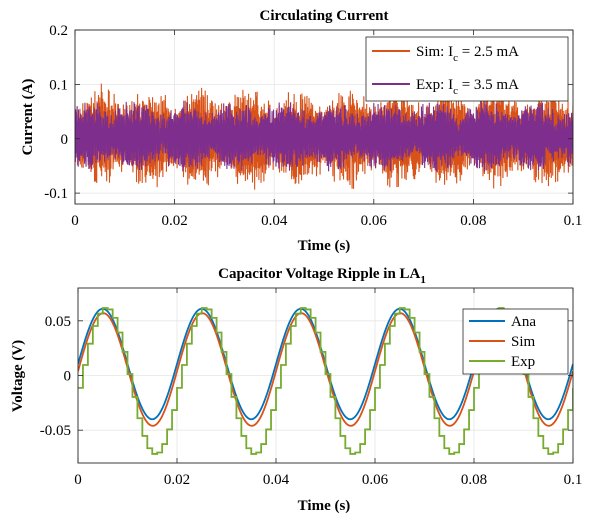 The height and width of the screenshot is (516, 591). Describe the element at coordinates (523, 322) in the screenshot. I see `bottom-legend-label-ana: Ana` at that location.